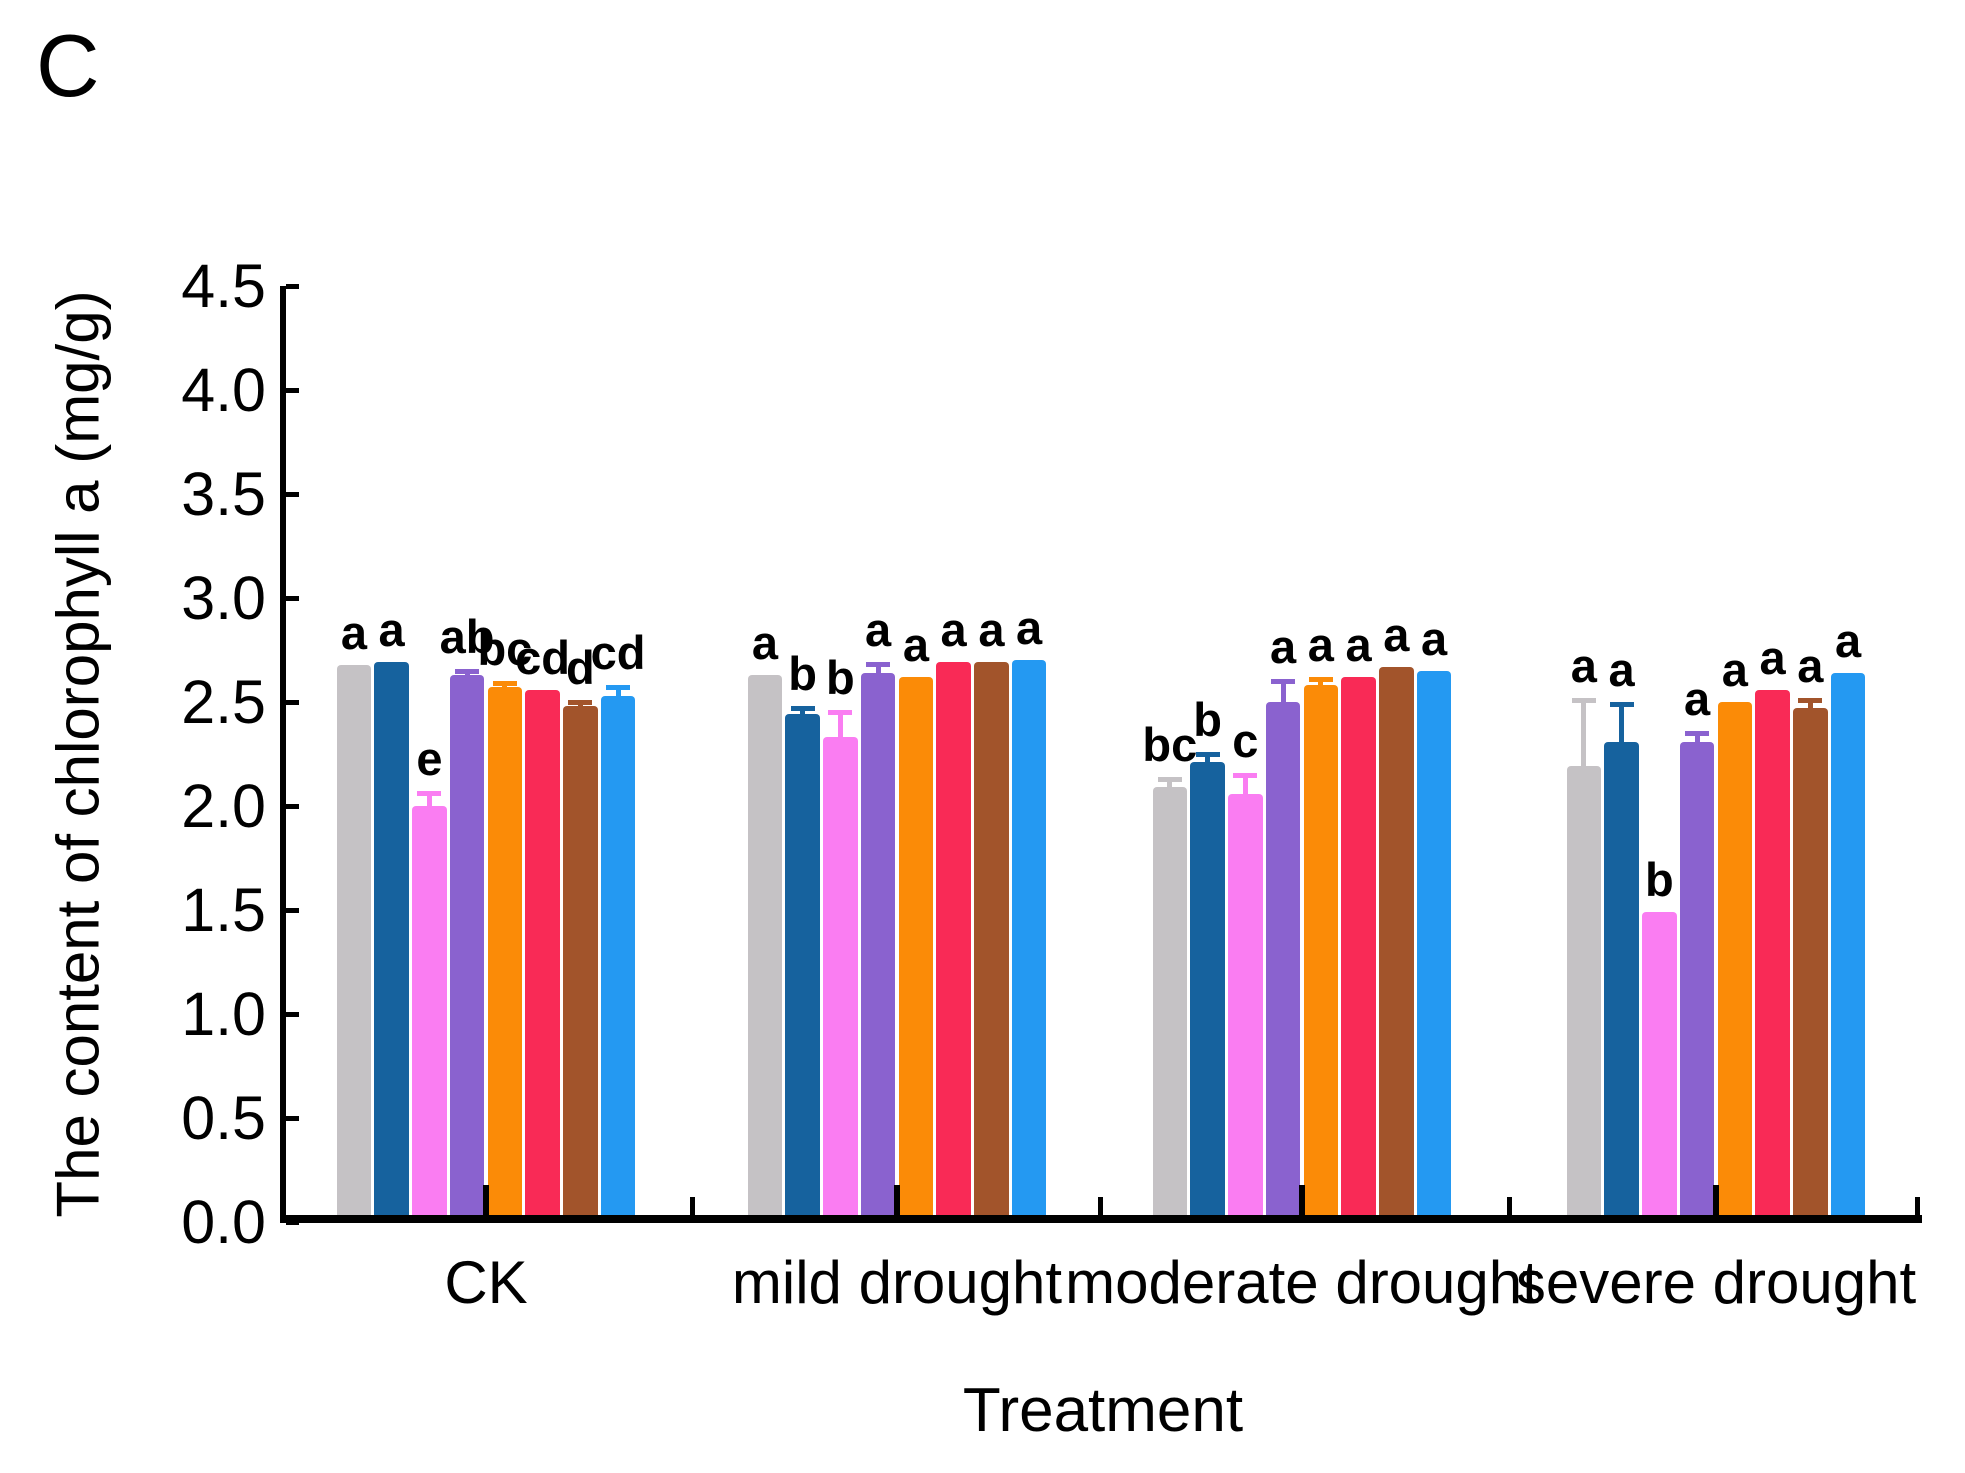 Image resolution: width=1965 pixels, height=1473 pixels. Describe the element at coordinates (223, 1118) in the screenshot. I see `y-tick-label: 0.5` at that location.